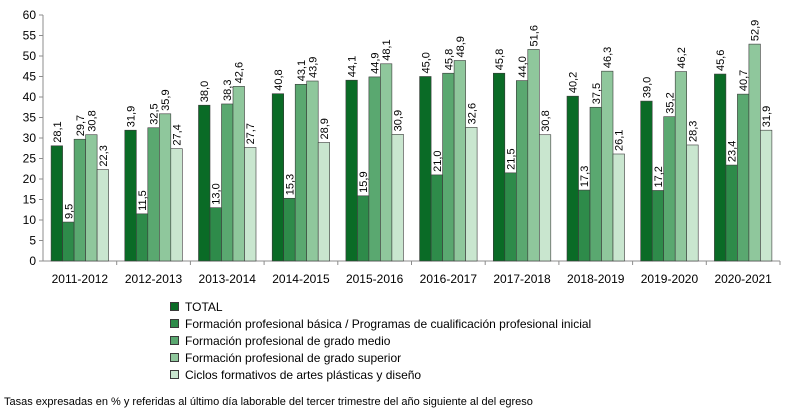 The image size is (793, 416). Describe the element at coordinates (472, 113) in the screenshot. I see `data-label: 32,6` at that location.